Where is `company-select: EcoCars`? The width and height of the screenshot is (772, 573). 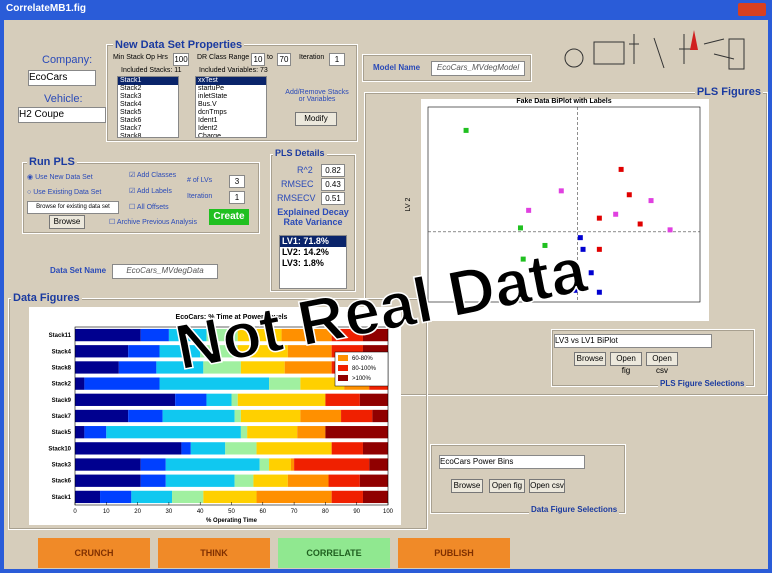 company-select: EcoCars is located at coordinates (62, 78).